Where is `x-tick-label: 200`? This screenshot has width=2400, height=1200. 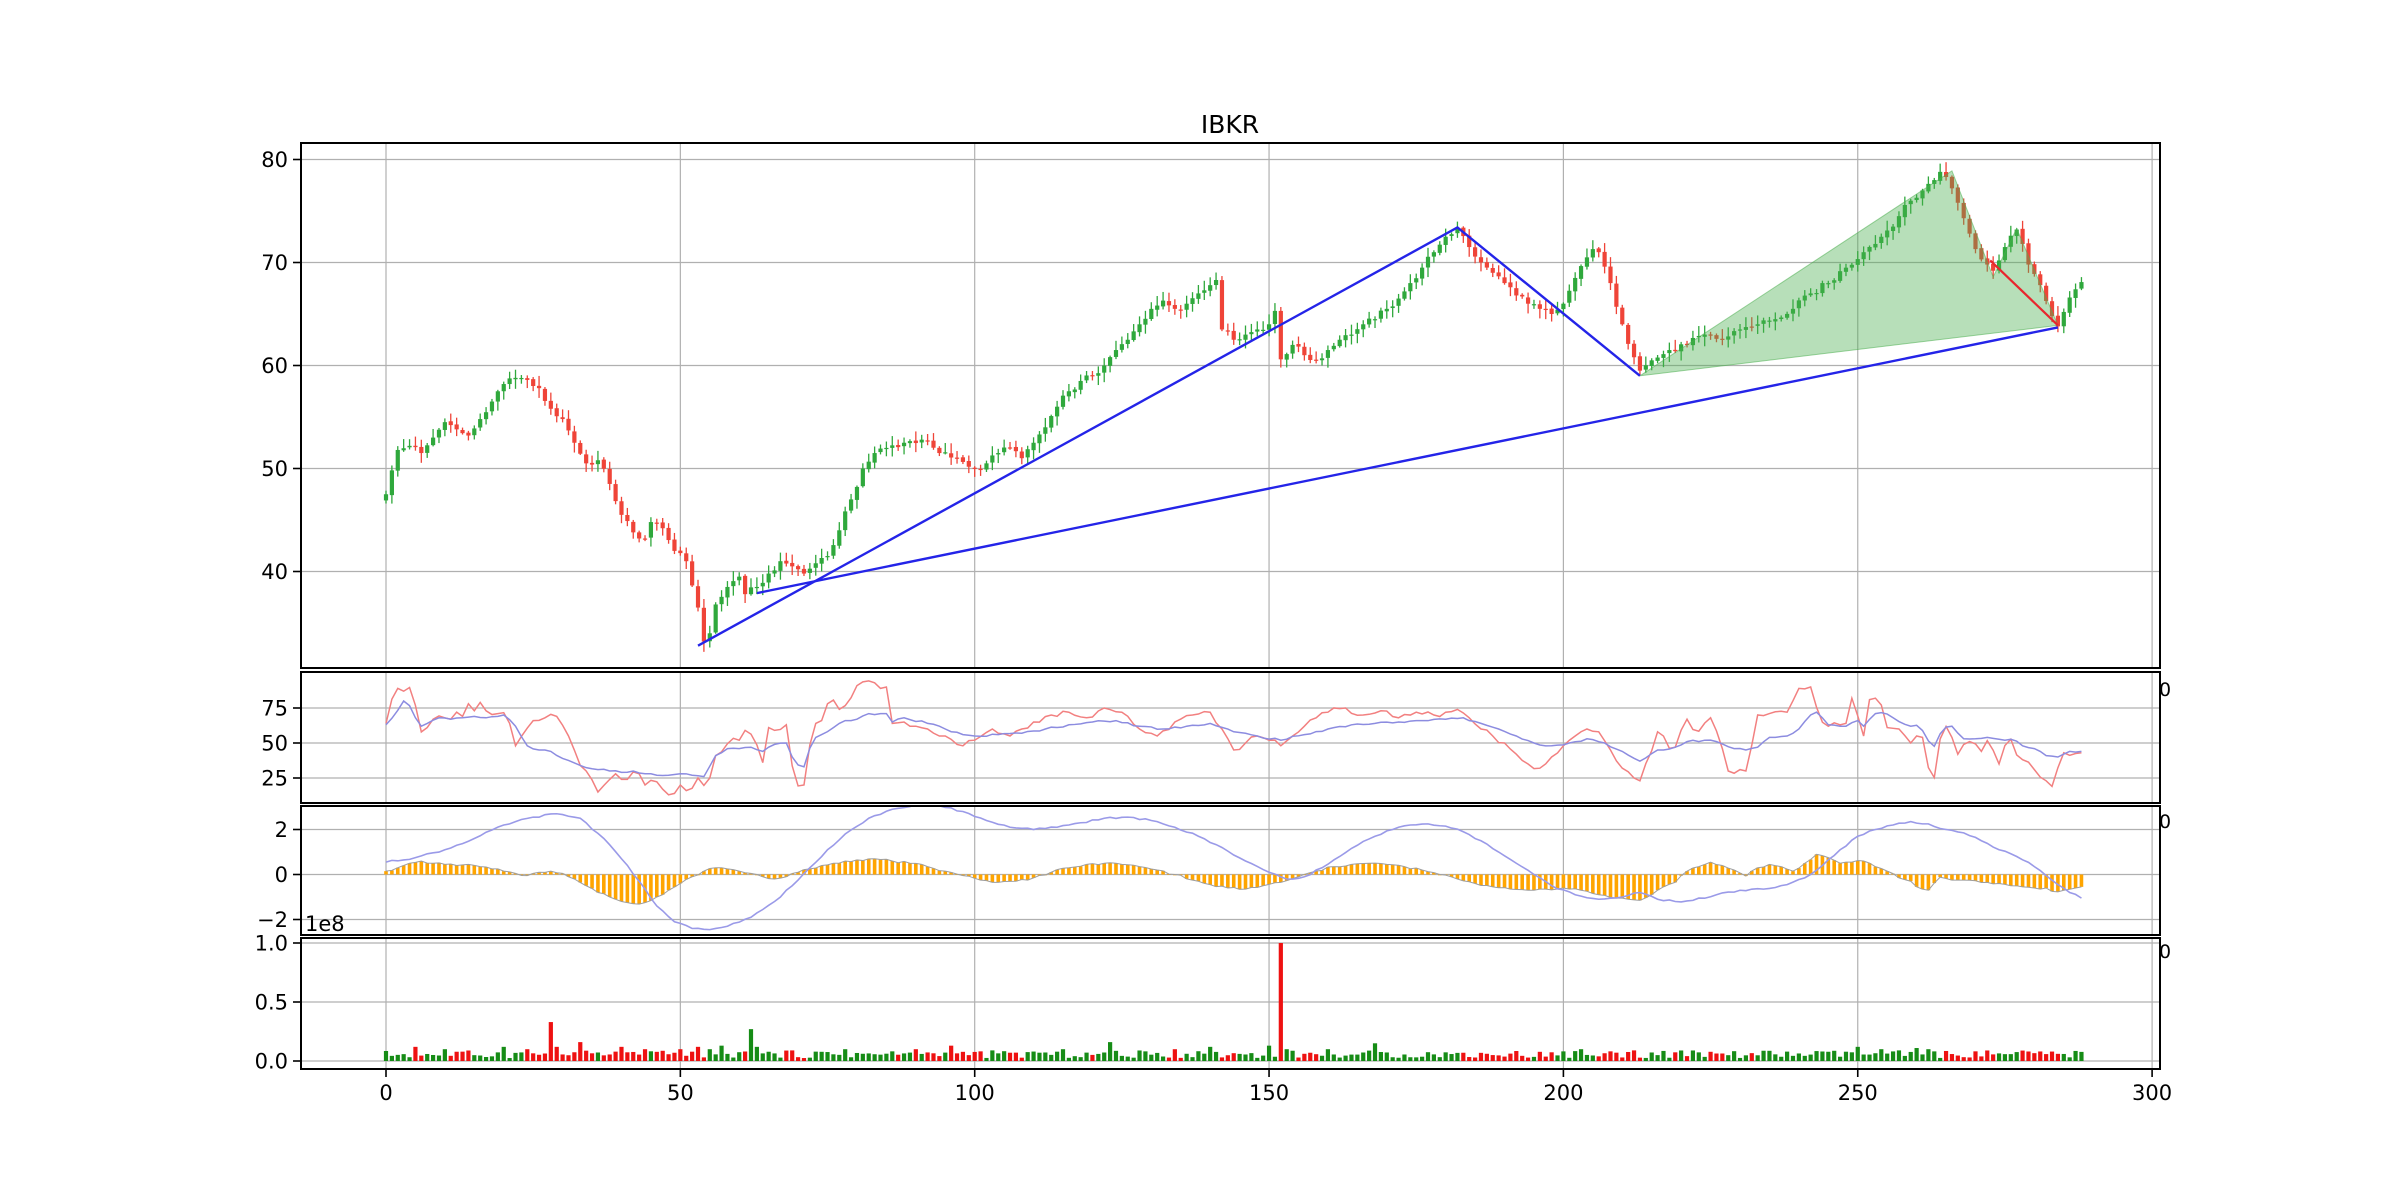
x-tick-label: 200 is located at coordinates (1563, 1093).